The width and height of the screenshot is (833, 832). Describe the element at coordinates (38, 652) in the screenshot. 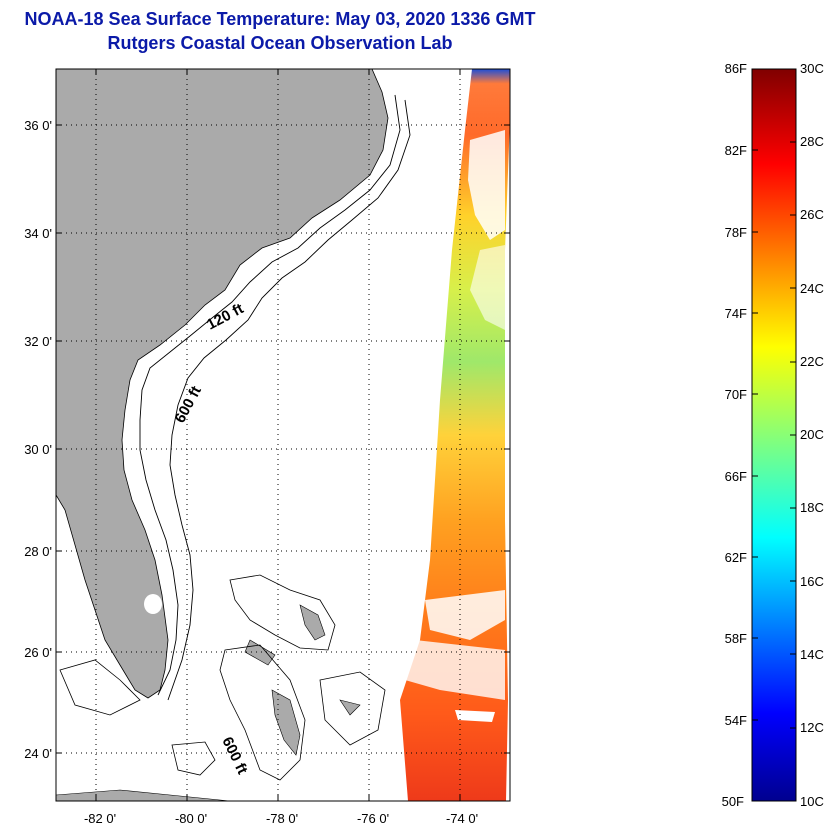

I see `lat-tick-label: 26 0'` at that location.